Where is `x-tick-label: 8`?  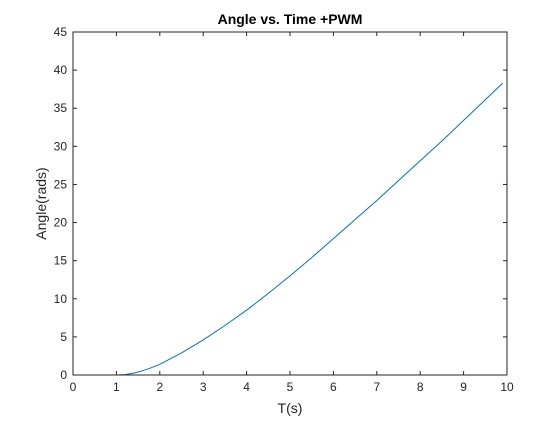
x-tick-label: 8 is located at coordinates (420, 387).